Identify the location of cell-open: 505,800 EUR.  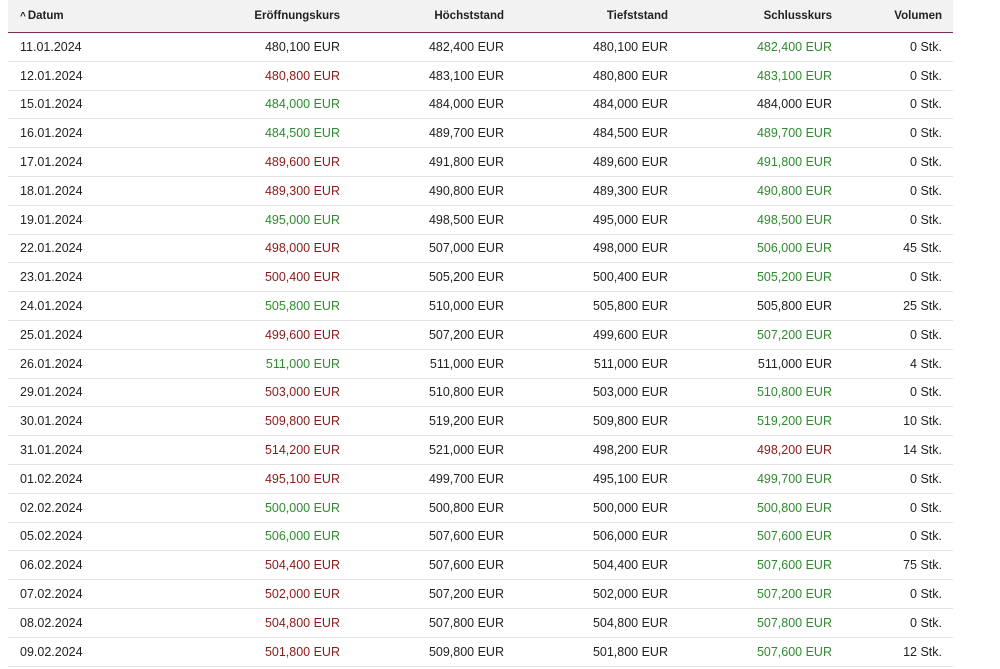
(180, 306).